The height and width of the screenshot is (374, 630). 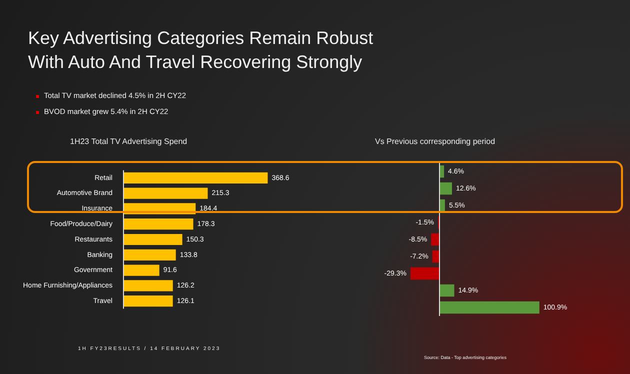 I want to click on chart-title: 1H23 Total TV Advertising Spend, so click(x=129, y=141).